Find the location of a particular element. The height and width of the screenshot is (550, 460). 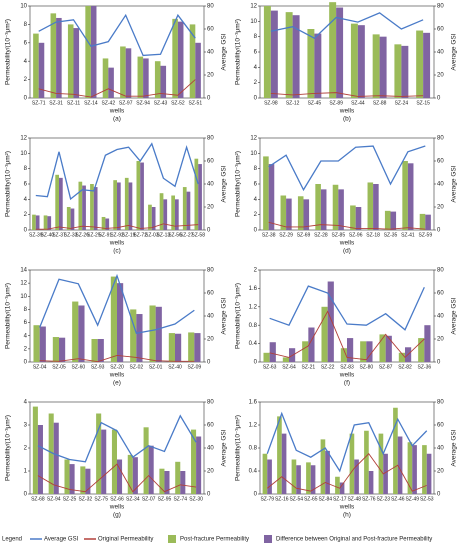

x-tick-label: SZ-23 is located at coordinates (383, 499).